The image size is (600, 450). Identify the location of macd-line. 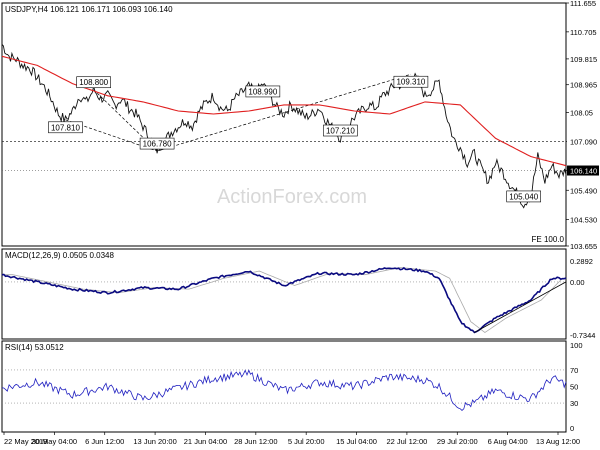
(284, 300).